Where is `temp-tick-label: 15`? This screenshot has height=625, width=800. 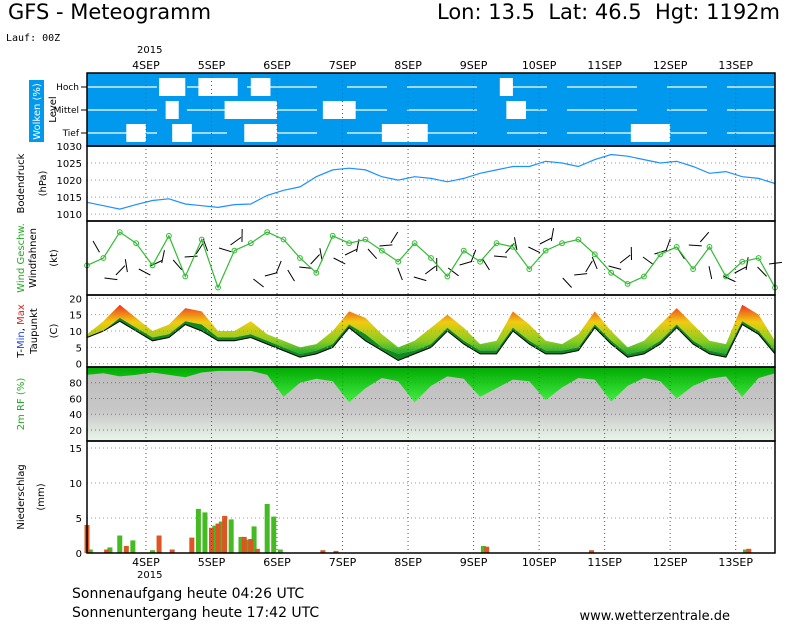
temp-tick-label: 15 is located at coordinates (75, 316).